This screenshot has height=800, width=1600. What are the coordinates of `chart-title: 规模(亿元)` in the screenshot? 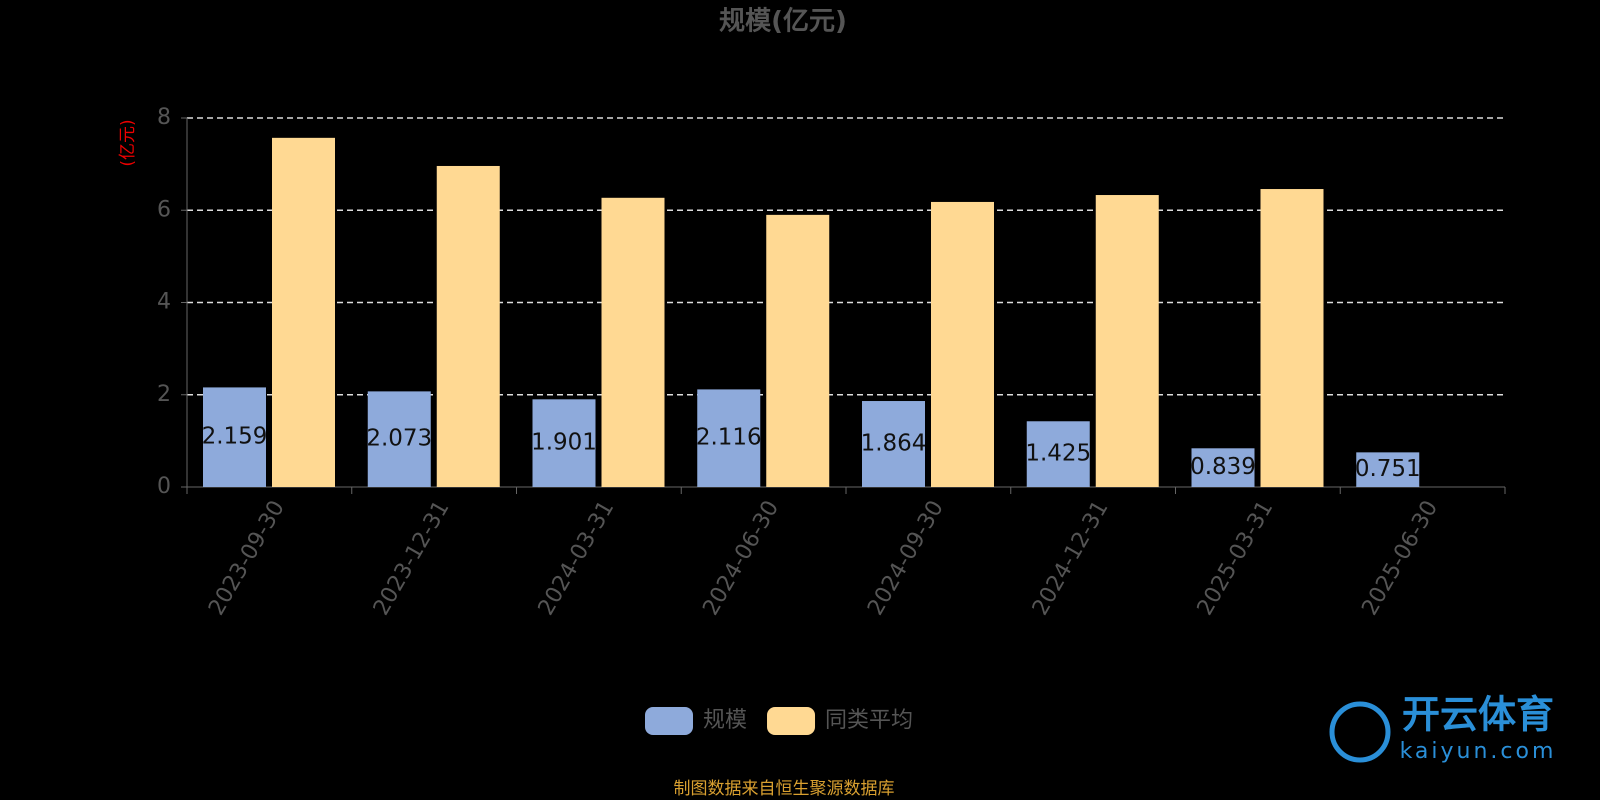 It's located at (783, 22).